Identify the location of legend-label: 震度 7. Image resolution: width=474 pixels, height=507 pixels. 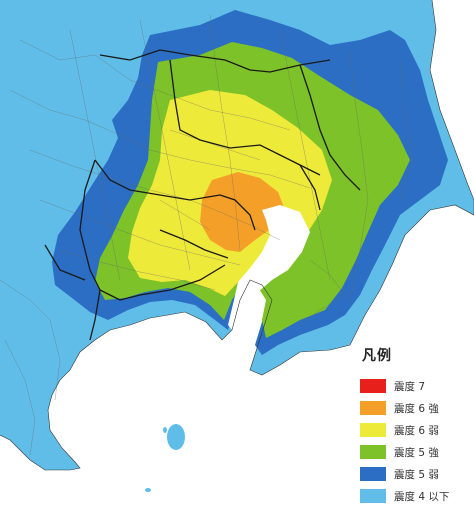
(410, 386).